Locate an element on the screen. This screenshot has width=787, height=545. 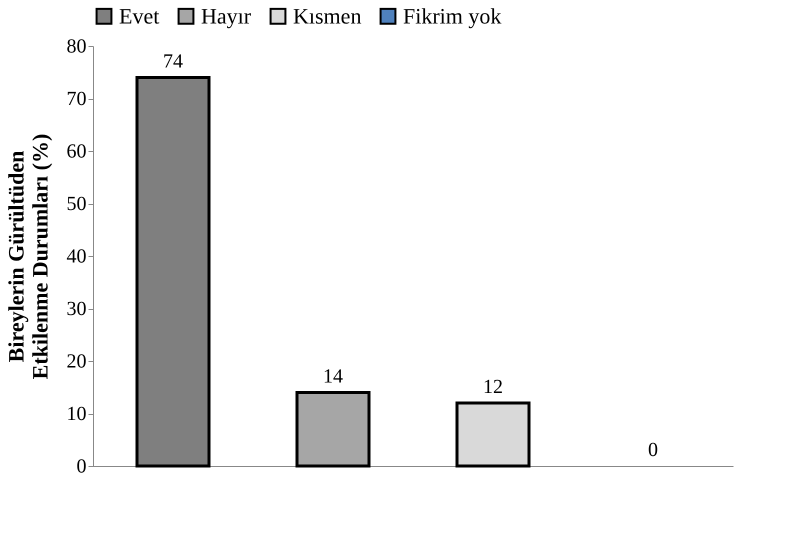
y-tick-label: 60 is located at coordinates (76, 151).